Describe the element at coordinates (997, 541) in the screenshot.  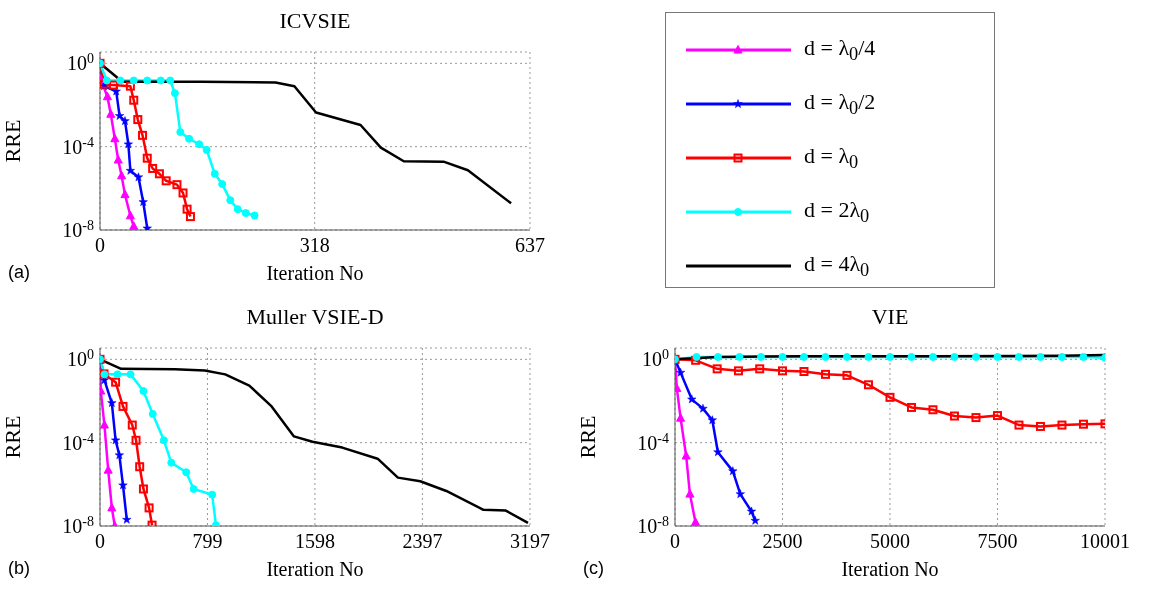
I see `x-tick-label: 7500` at that location.